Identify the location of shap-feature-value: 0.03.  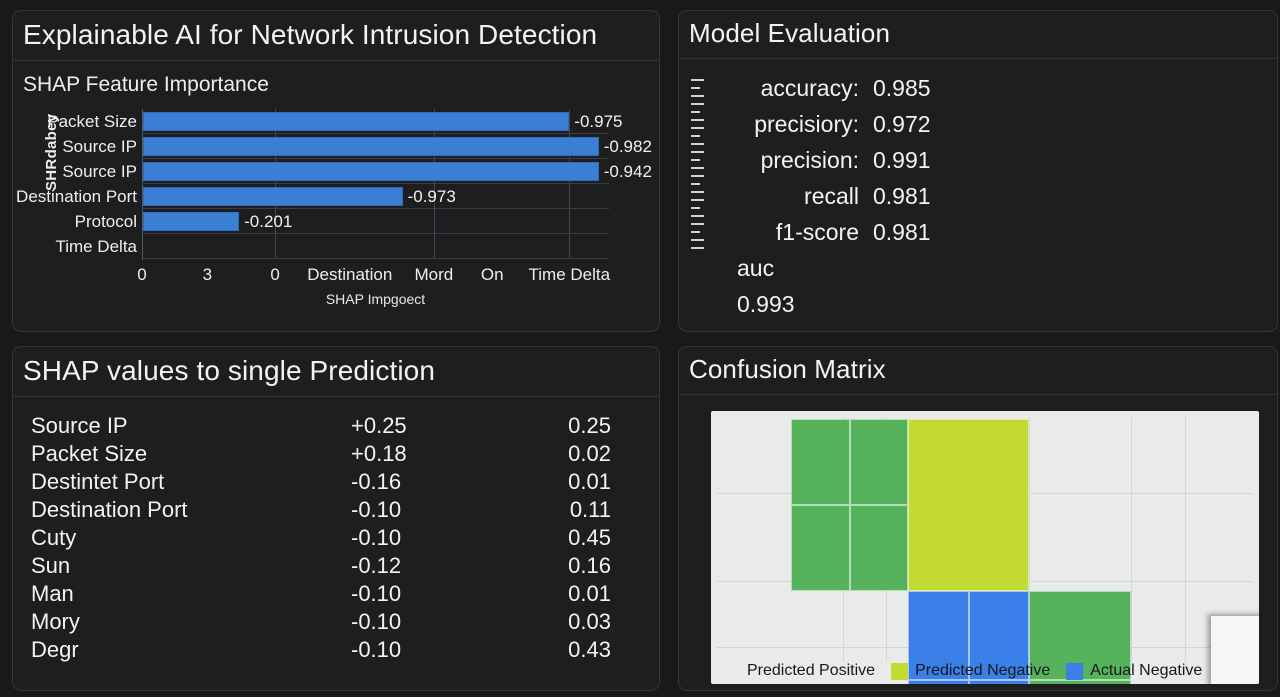
(589, 622).